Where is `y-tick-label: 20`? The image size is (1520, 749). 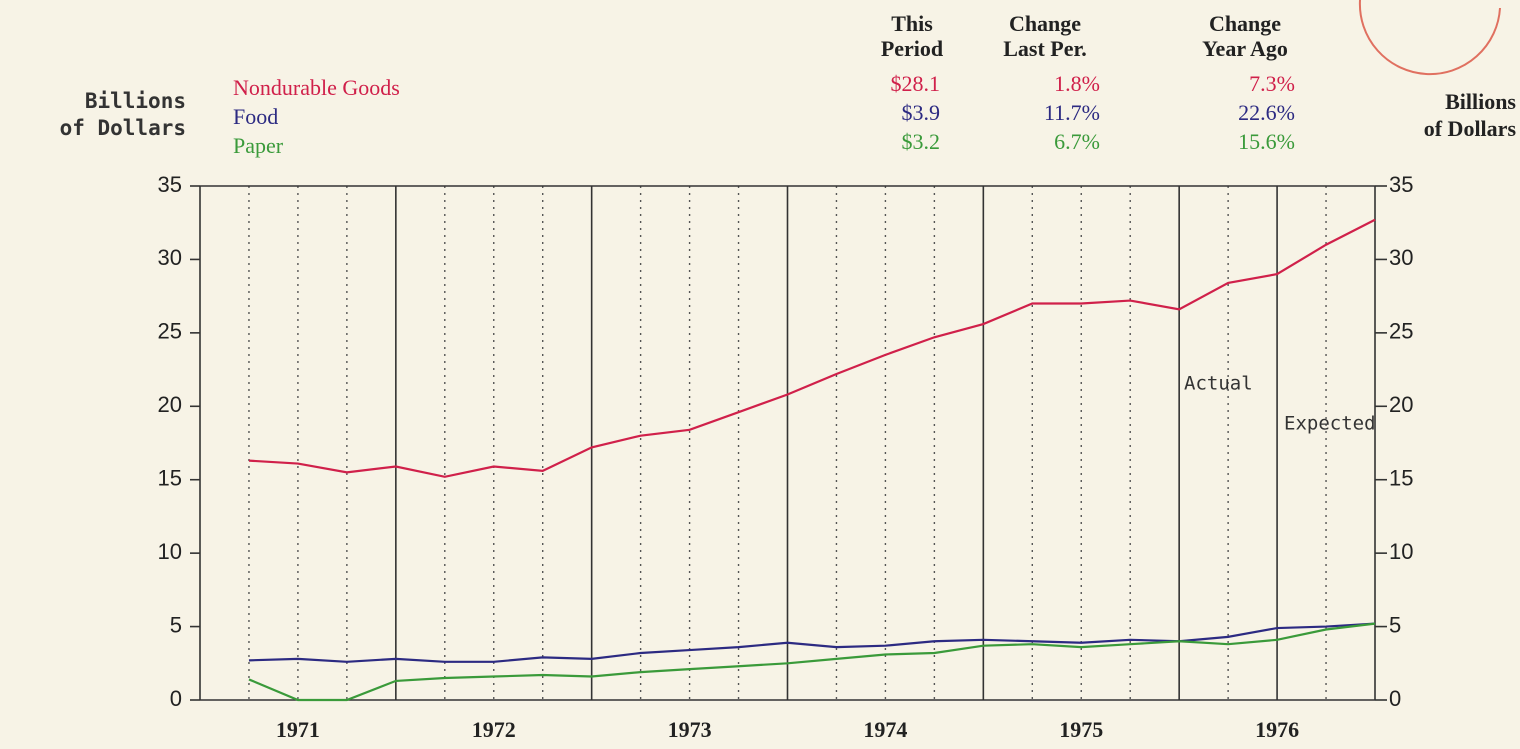 y-tick-label: 20 is located at coordinates (170, 404).